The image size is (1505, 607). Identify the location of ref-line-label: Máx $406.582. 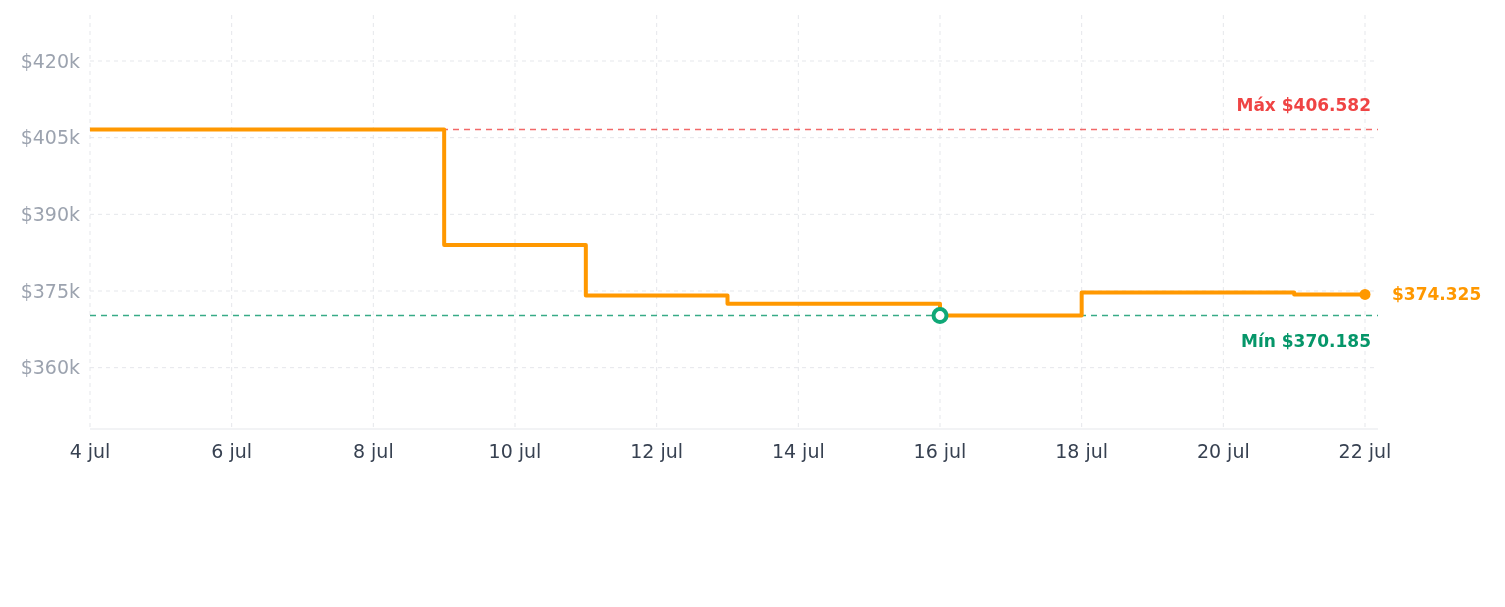
(1303, 104).